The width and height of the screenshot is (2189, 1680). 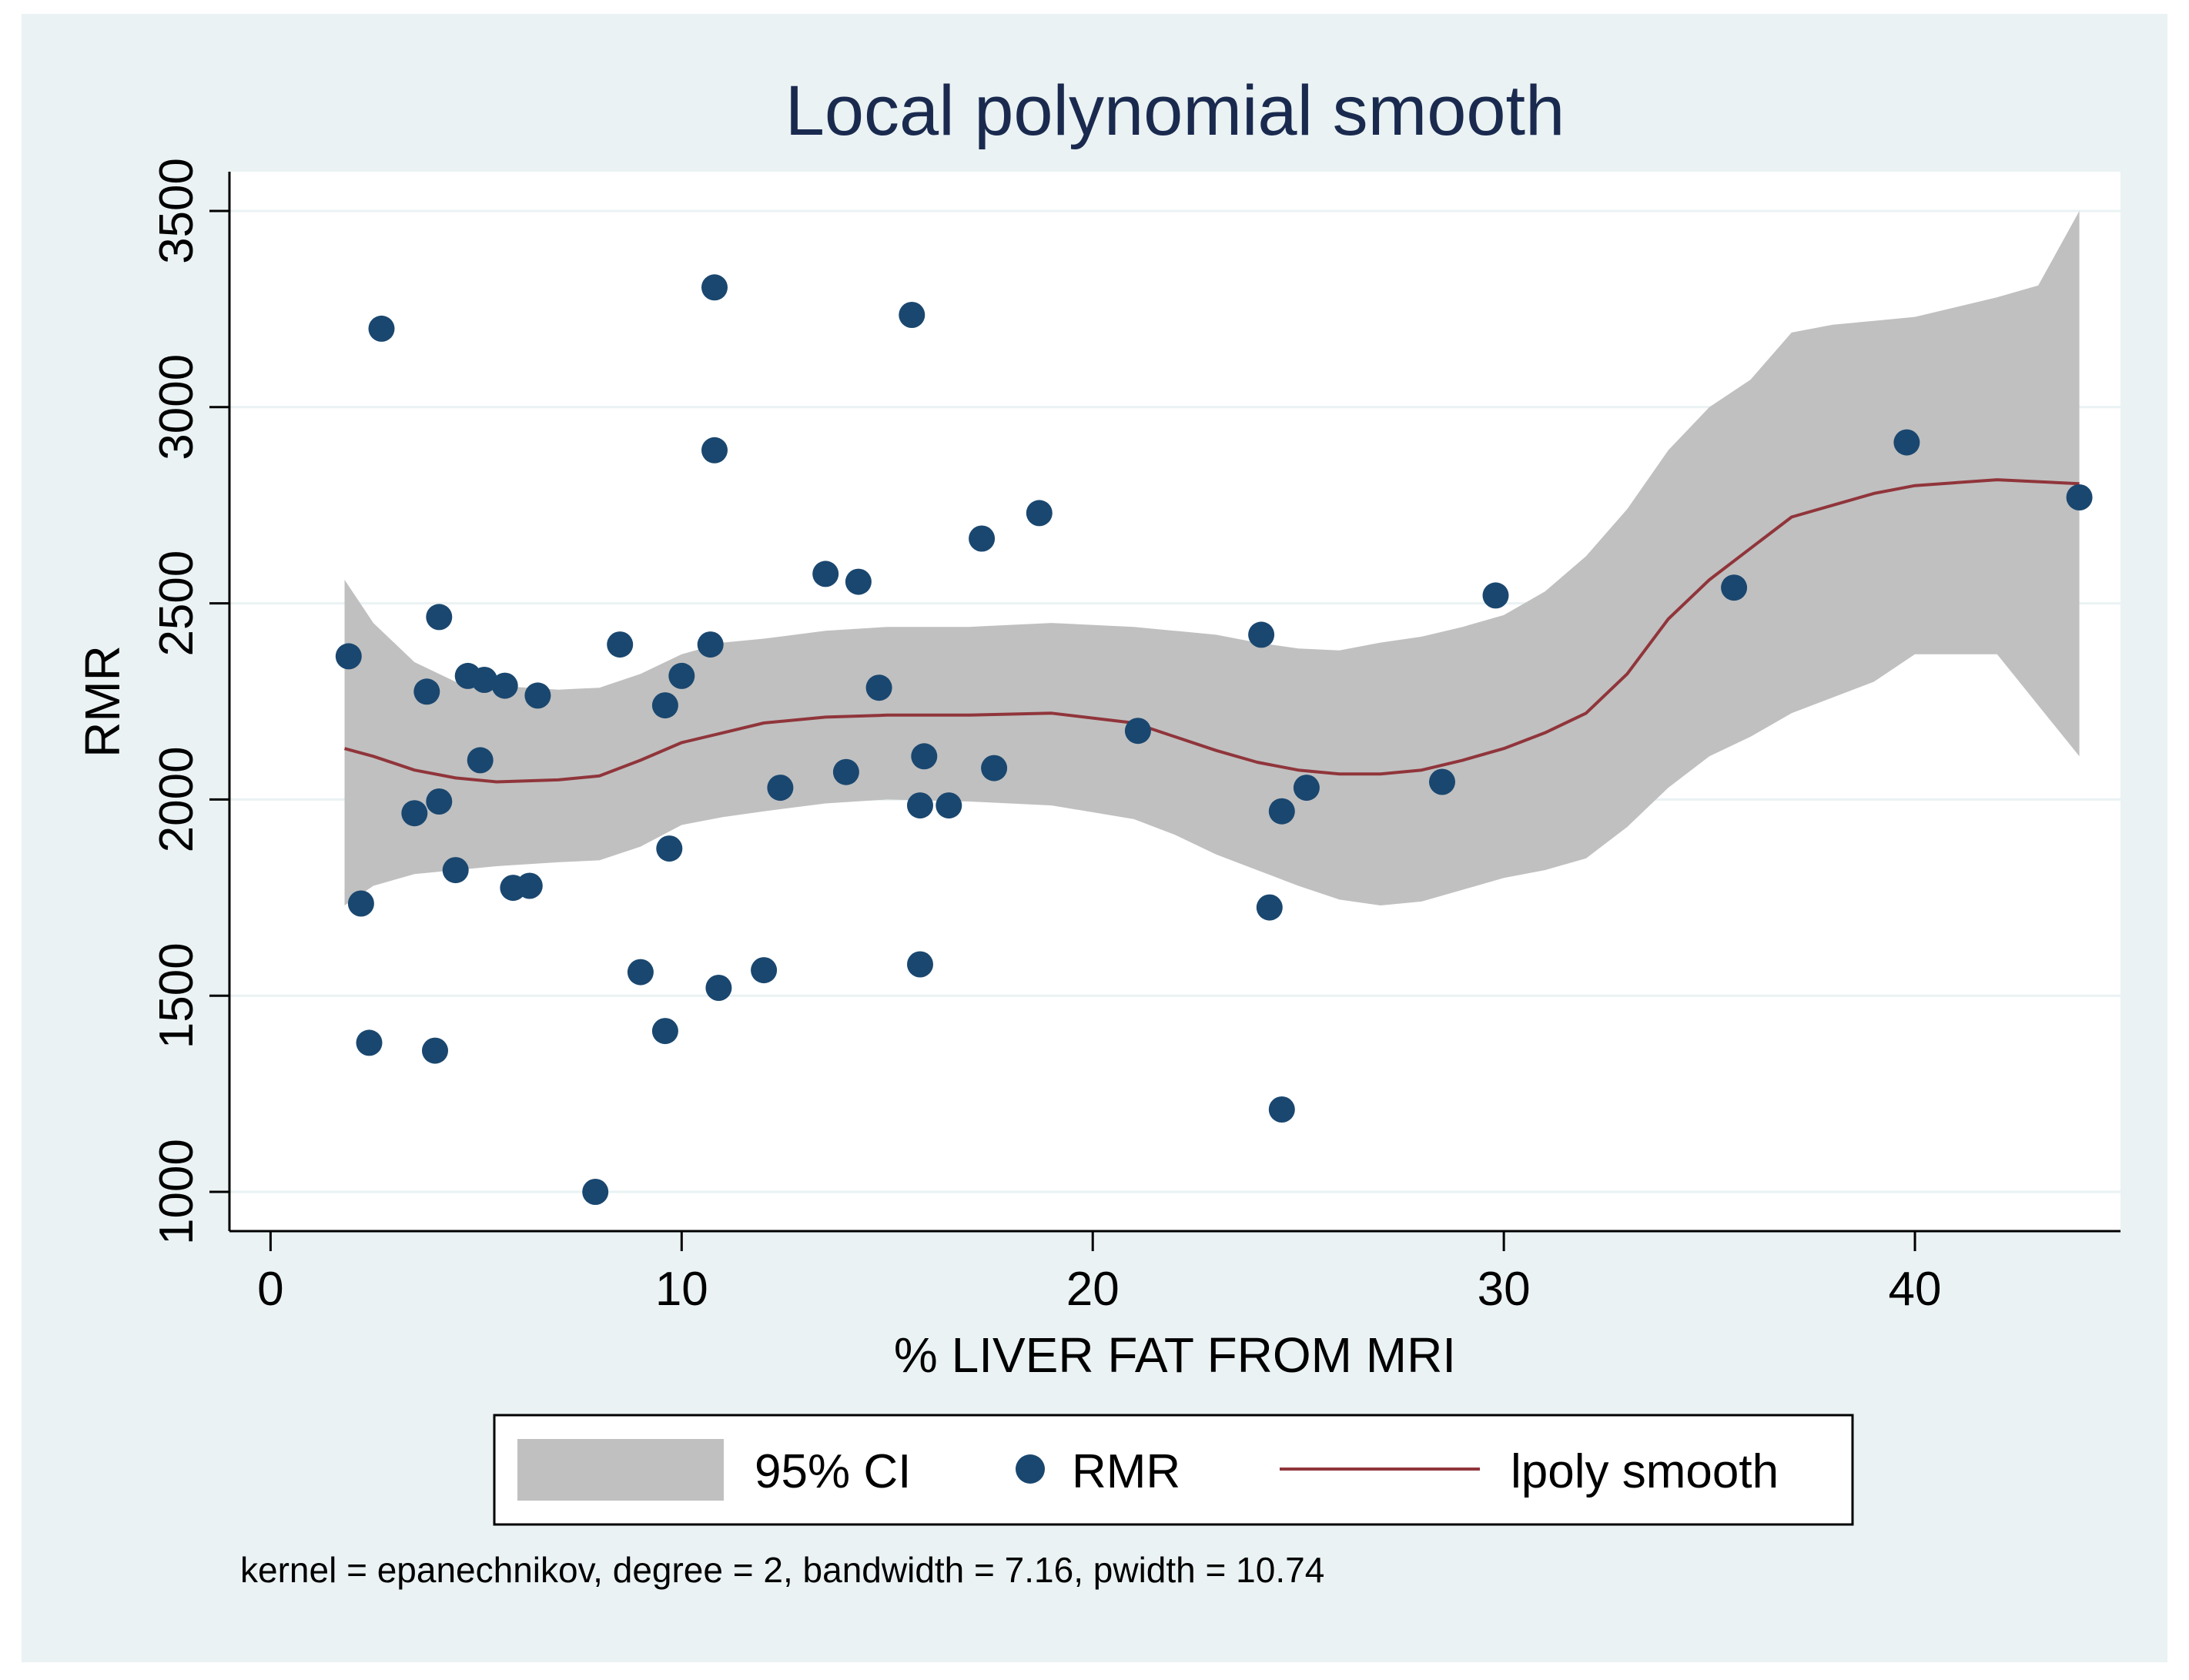 I want to click on x-tick-label-10: 10, so click(x=681, y=1289).